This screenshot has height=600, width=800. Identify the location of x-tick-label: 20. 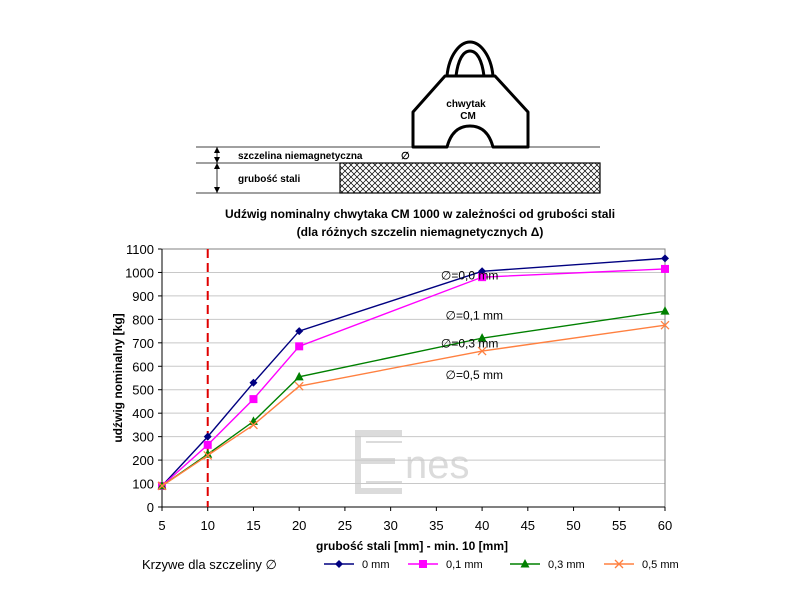
(299, 525).